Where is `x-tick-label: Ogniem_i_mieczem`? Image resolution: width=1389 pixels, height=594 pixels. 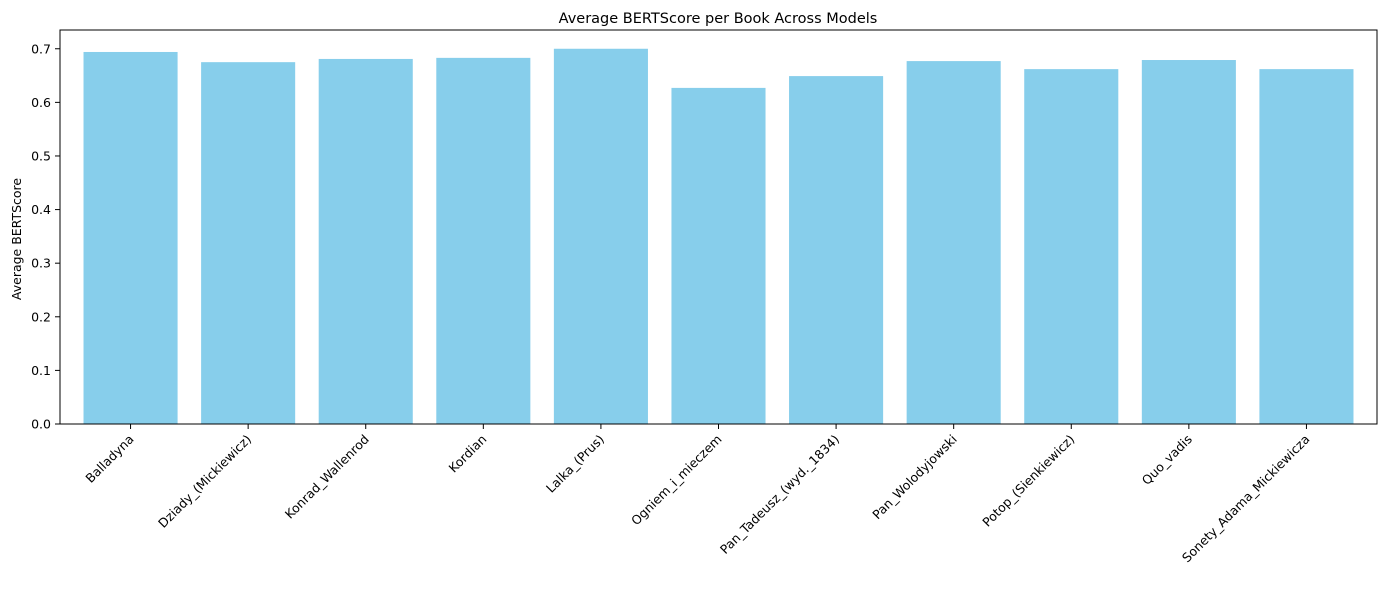
x-tick-label: Ogniem_i_mieczem is located at coordinates (676, 480).